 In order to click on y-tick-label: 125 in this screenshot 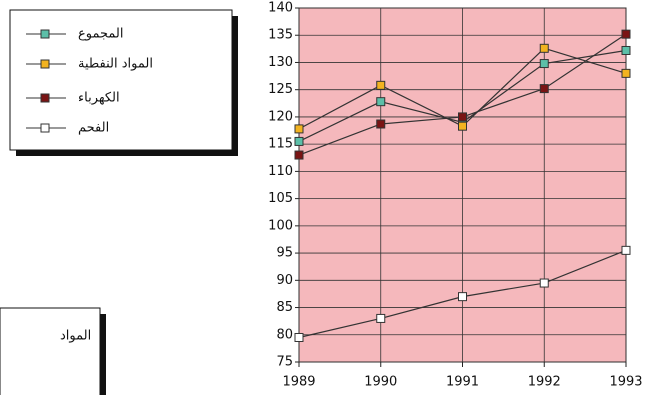, I will do `click(280, 89)`.